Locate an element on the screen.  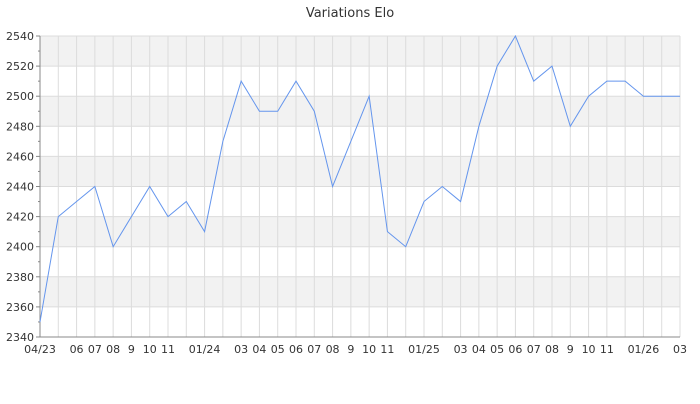
y-tick-label: 2520 is located at coordinates (20, 66).